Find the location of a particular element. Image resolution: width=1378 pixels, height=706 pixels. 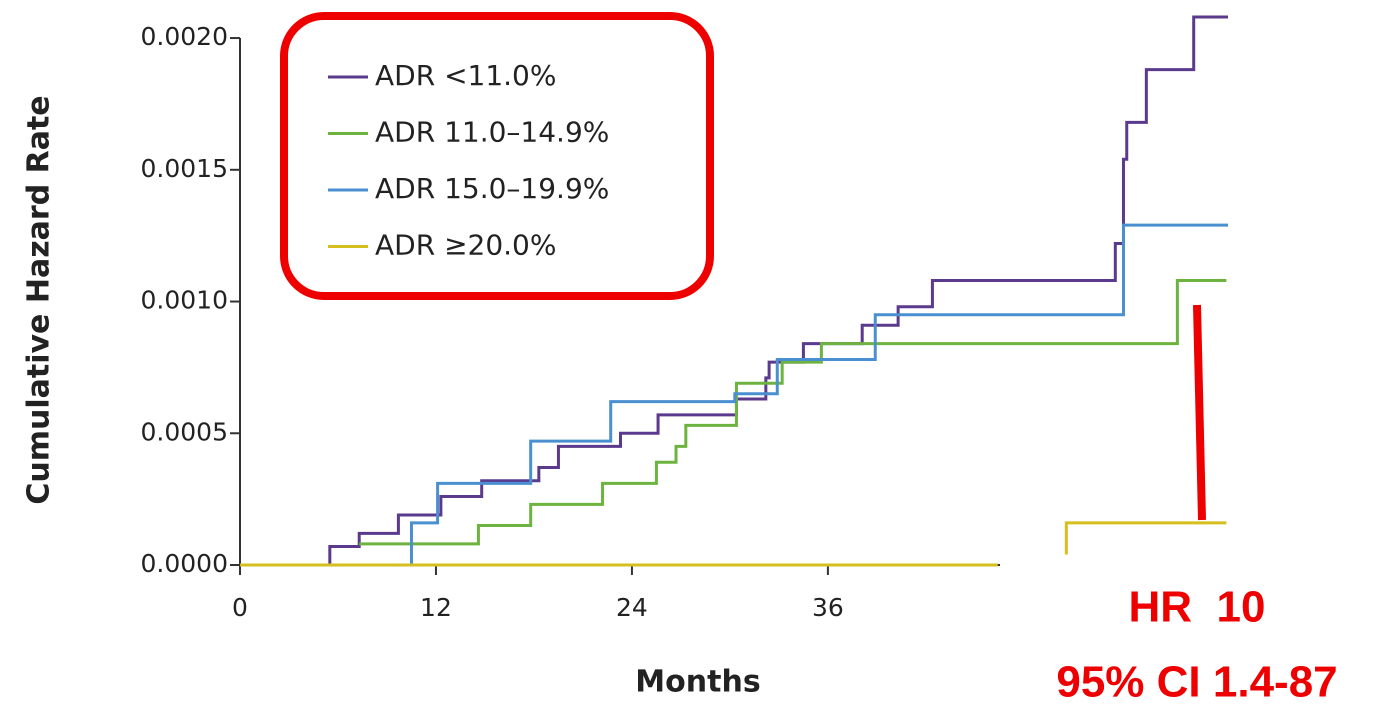

hazard-ratio: HR 10 is located at coordinates (1197, 607).